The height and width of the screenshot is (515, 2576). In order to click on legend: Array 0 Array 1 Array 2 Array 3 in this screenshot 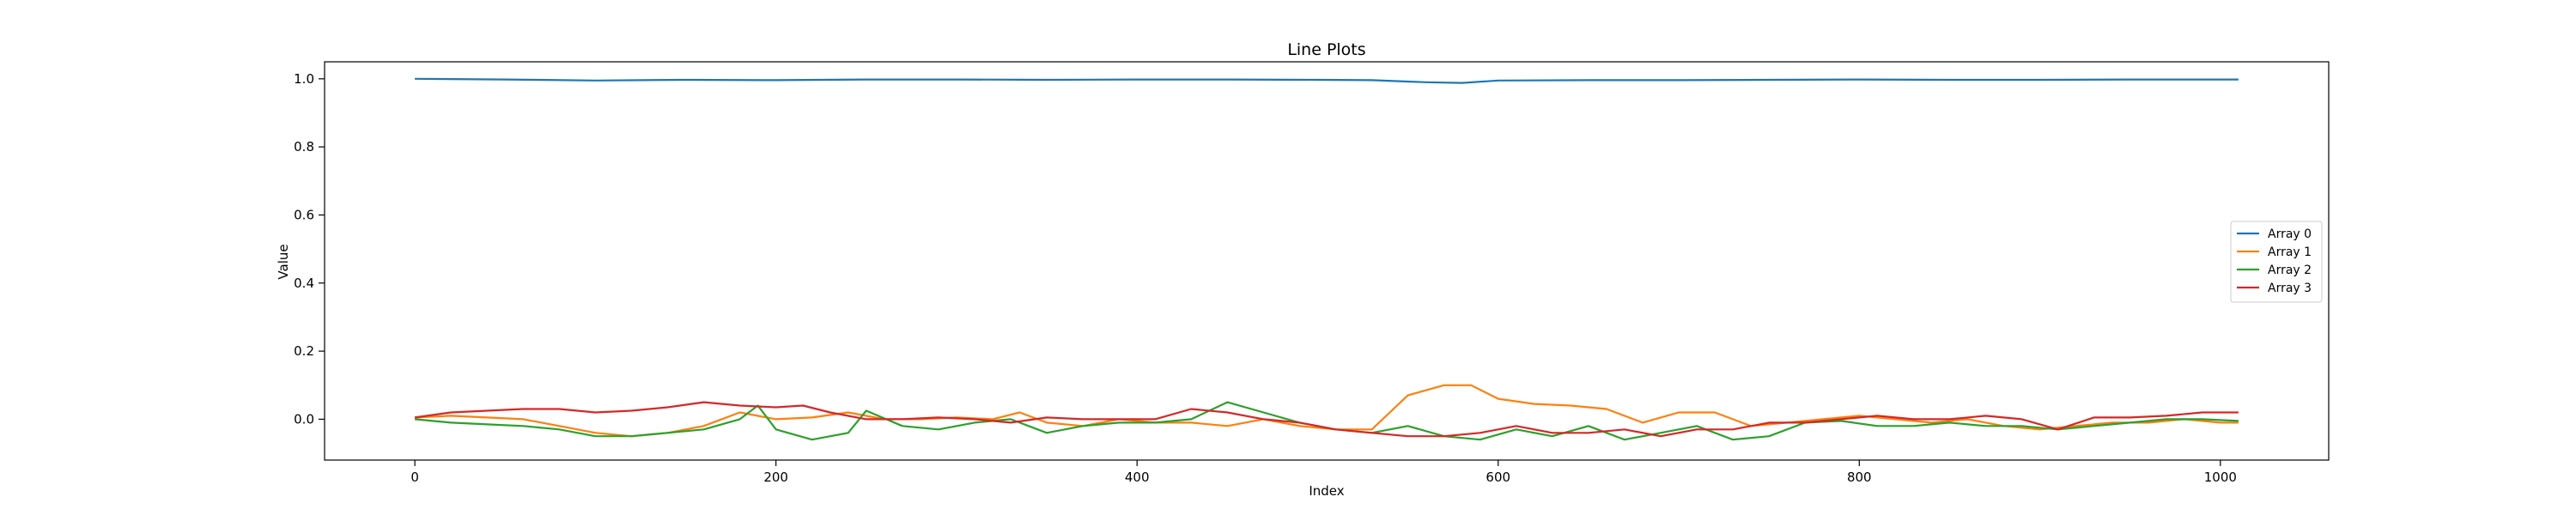, I will do `click(2276, 262)`.